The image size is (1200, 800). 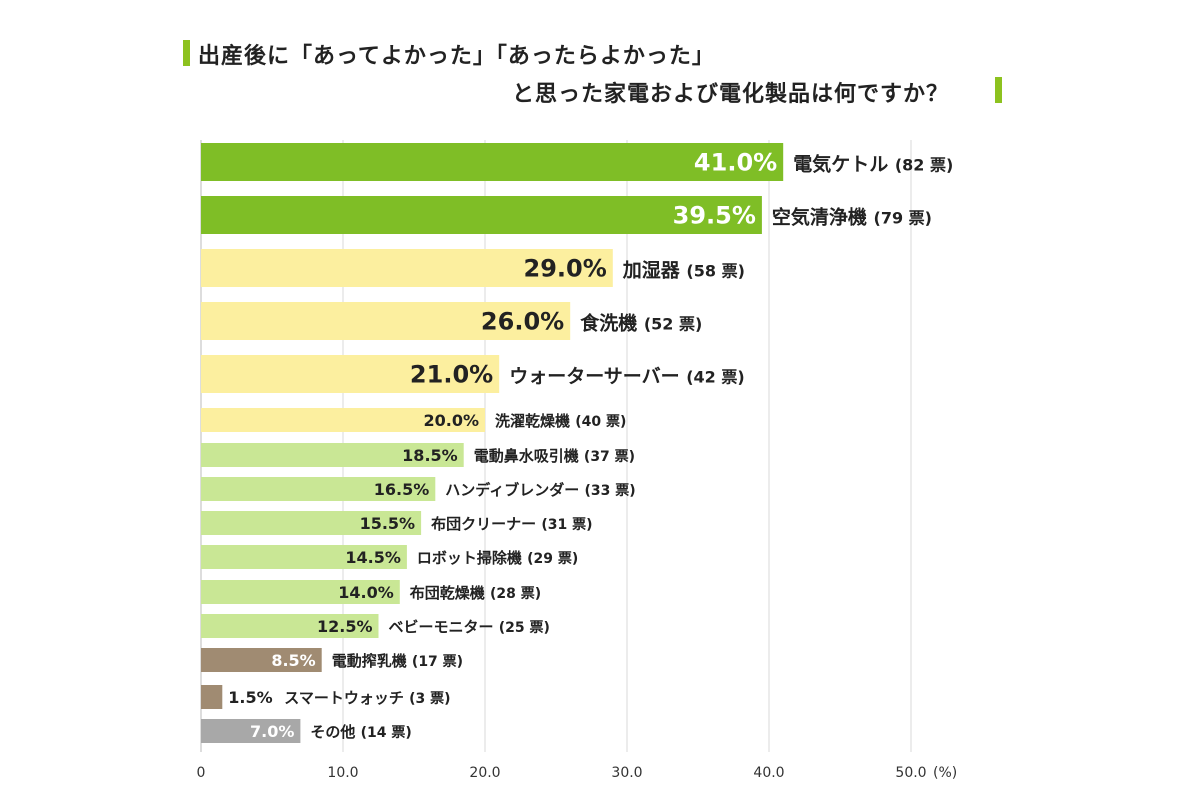 I want to click on bar-category-label: 洗濯乾燥機 (40 票), so click(x=560, y=421).